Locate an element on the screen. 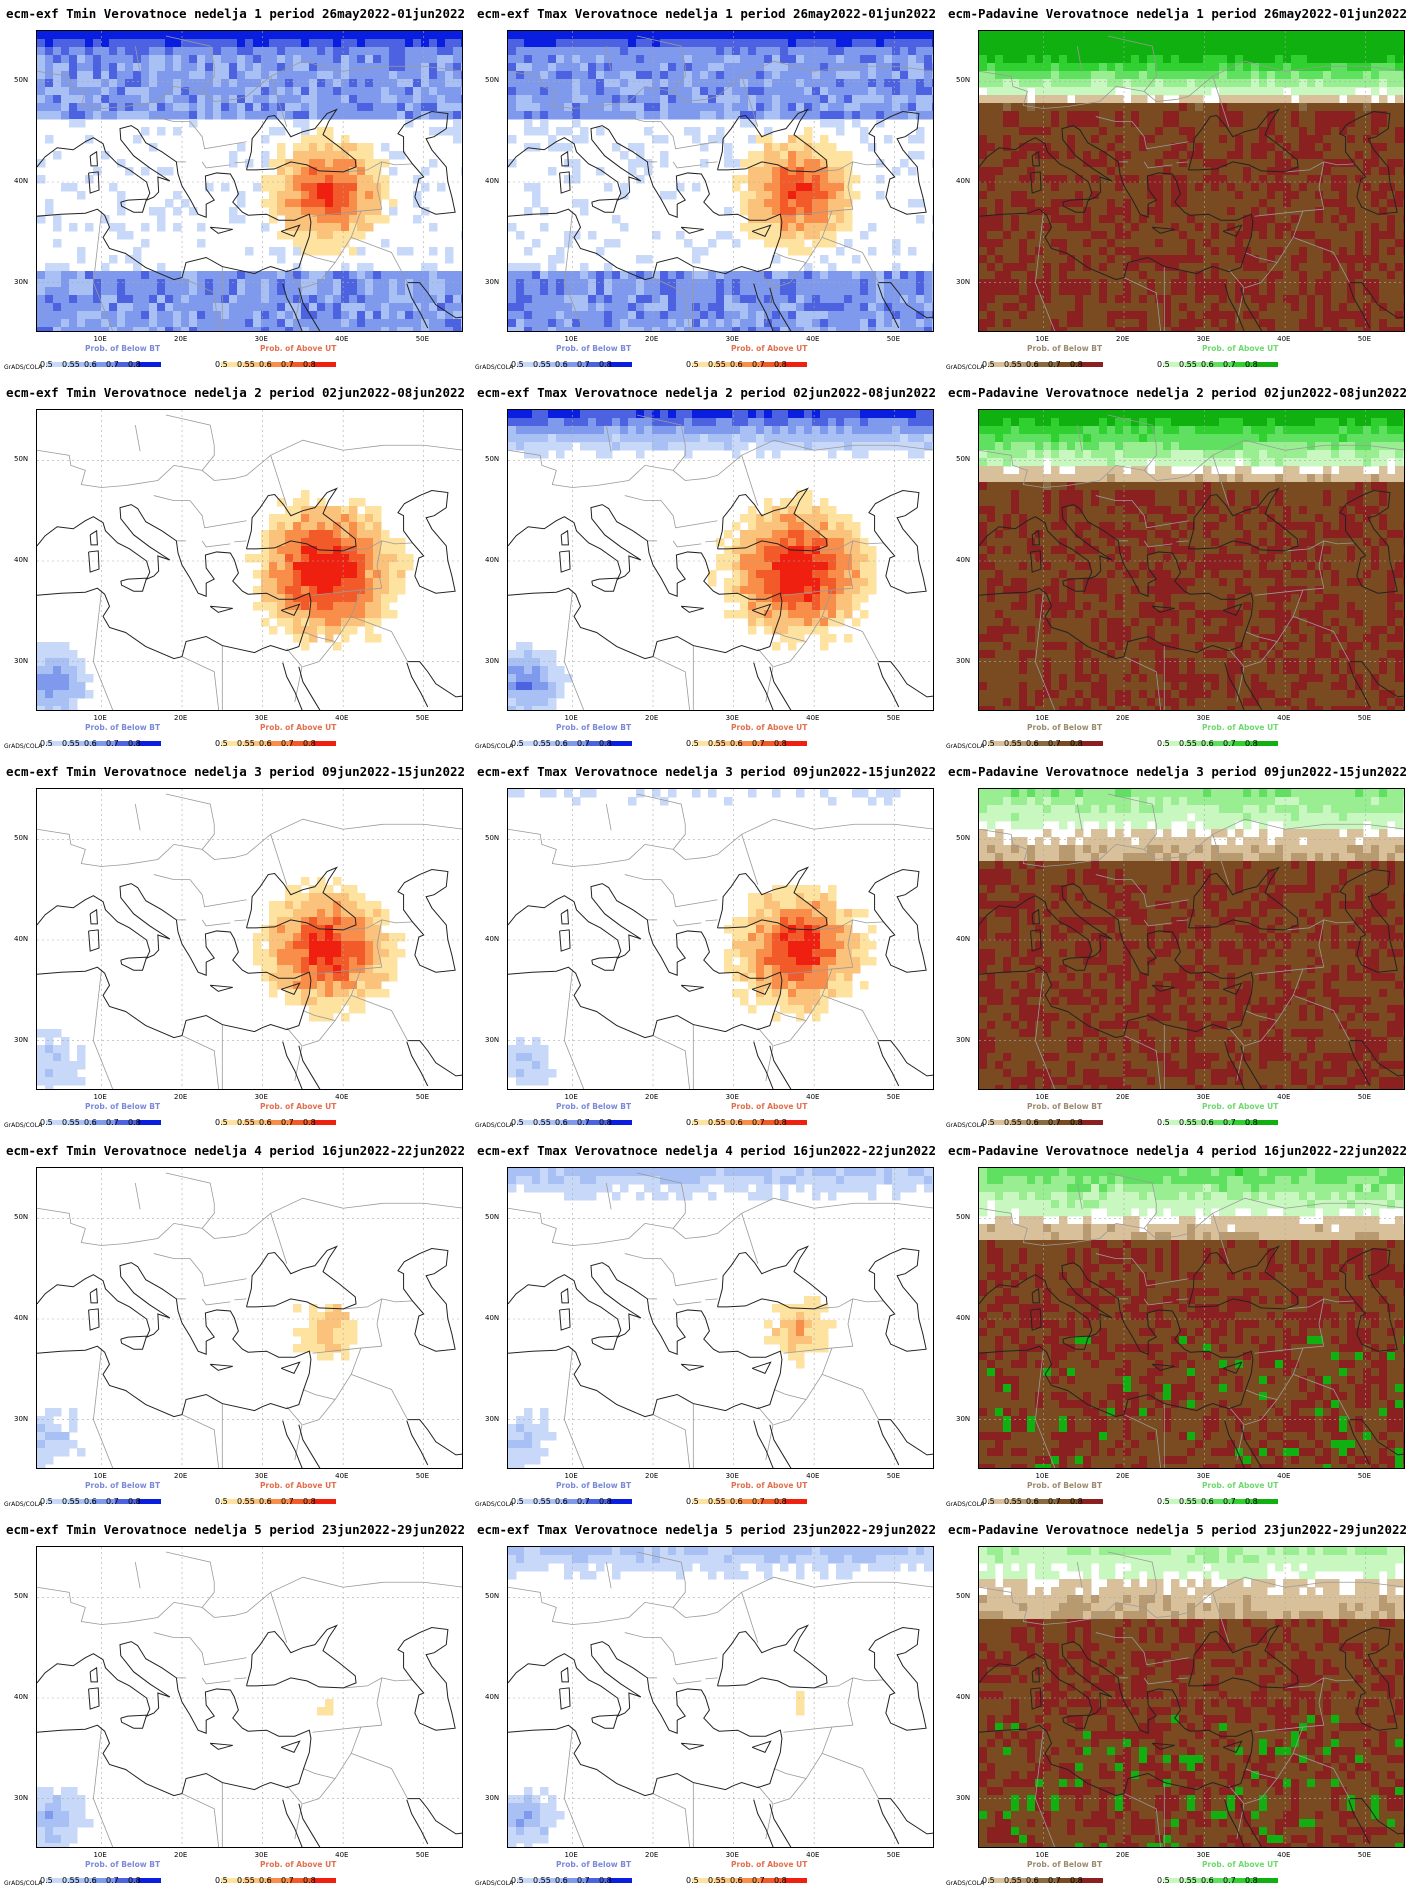  coastline is located at coordinates (763, 307).